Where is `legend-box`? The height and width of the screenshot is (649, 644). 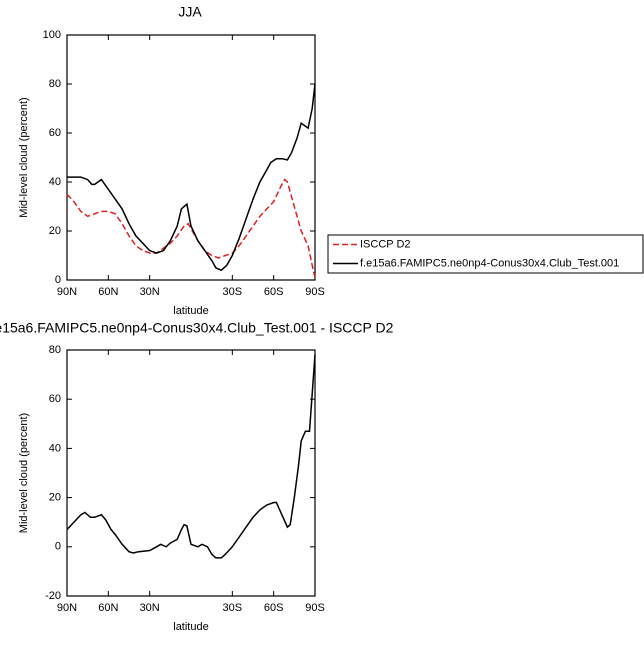
legend-box is located at coordinates (485, 254).